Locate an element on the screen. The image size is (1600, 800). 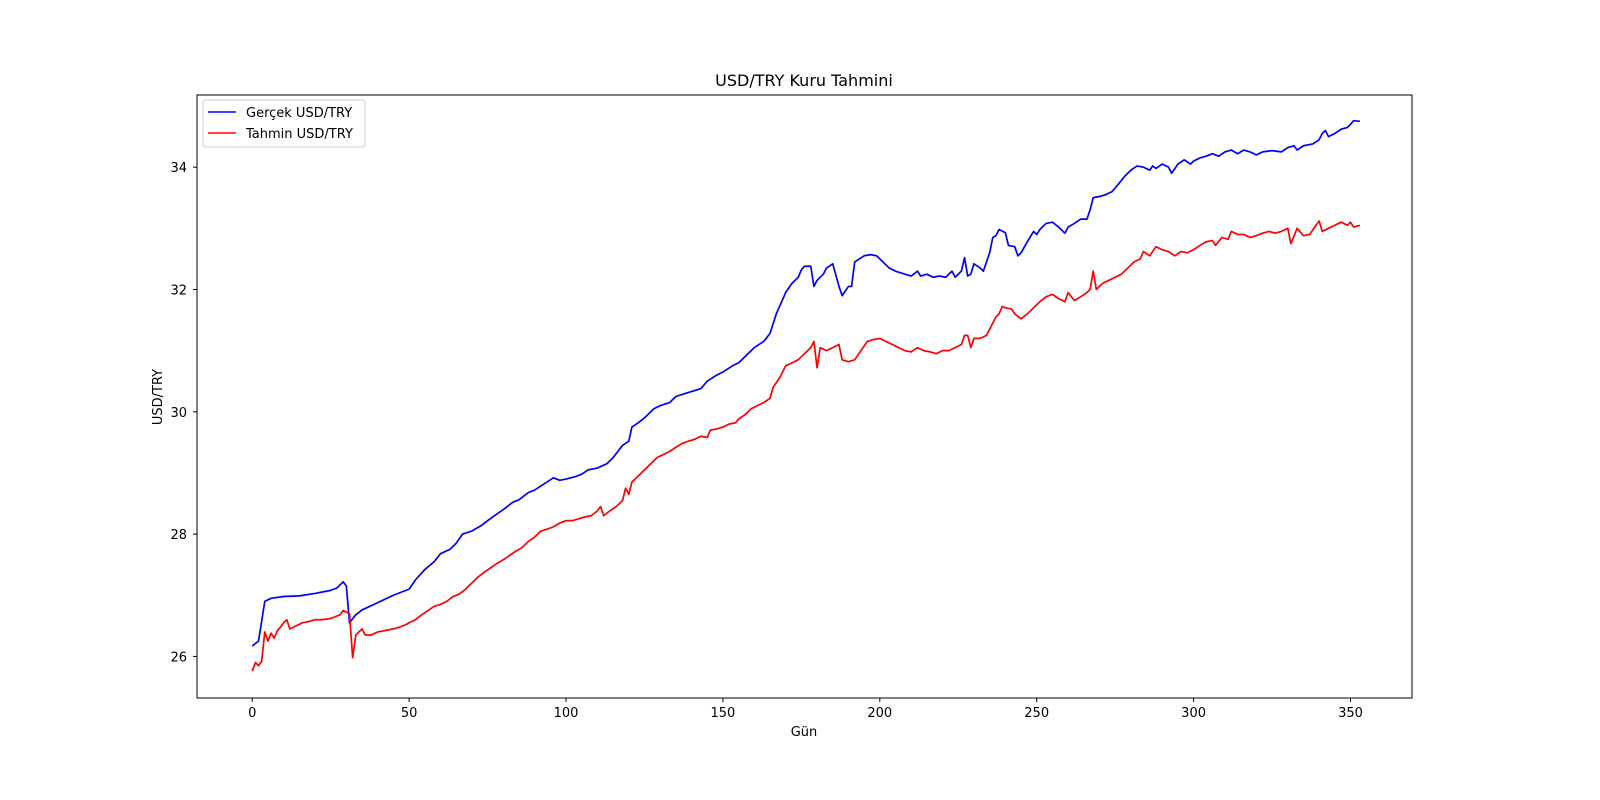
y-tick-label: 28 is located at coordinates (178, 535).